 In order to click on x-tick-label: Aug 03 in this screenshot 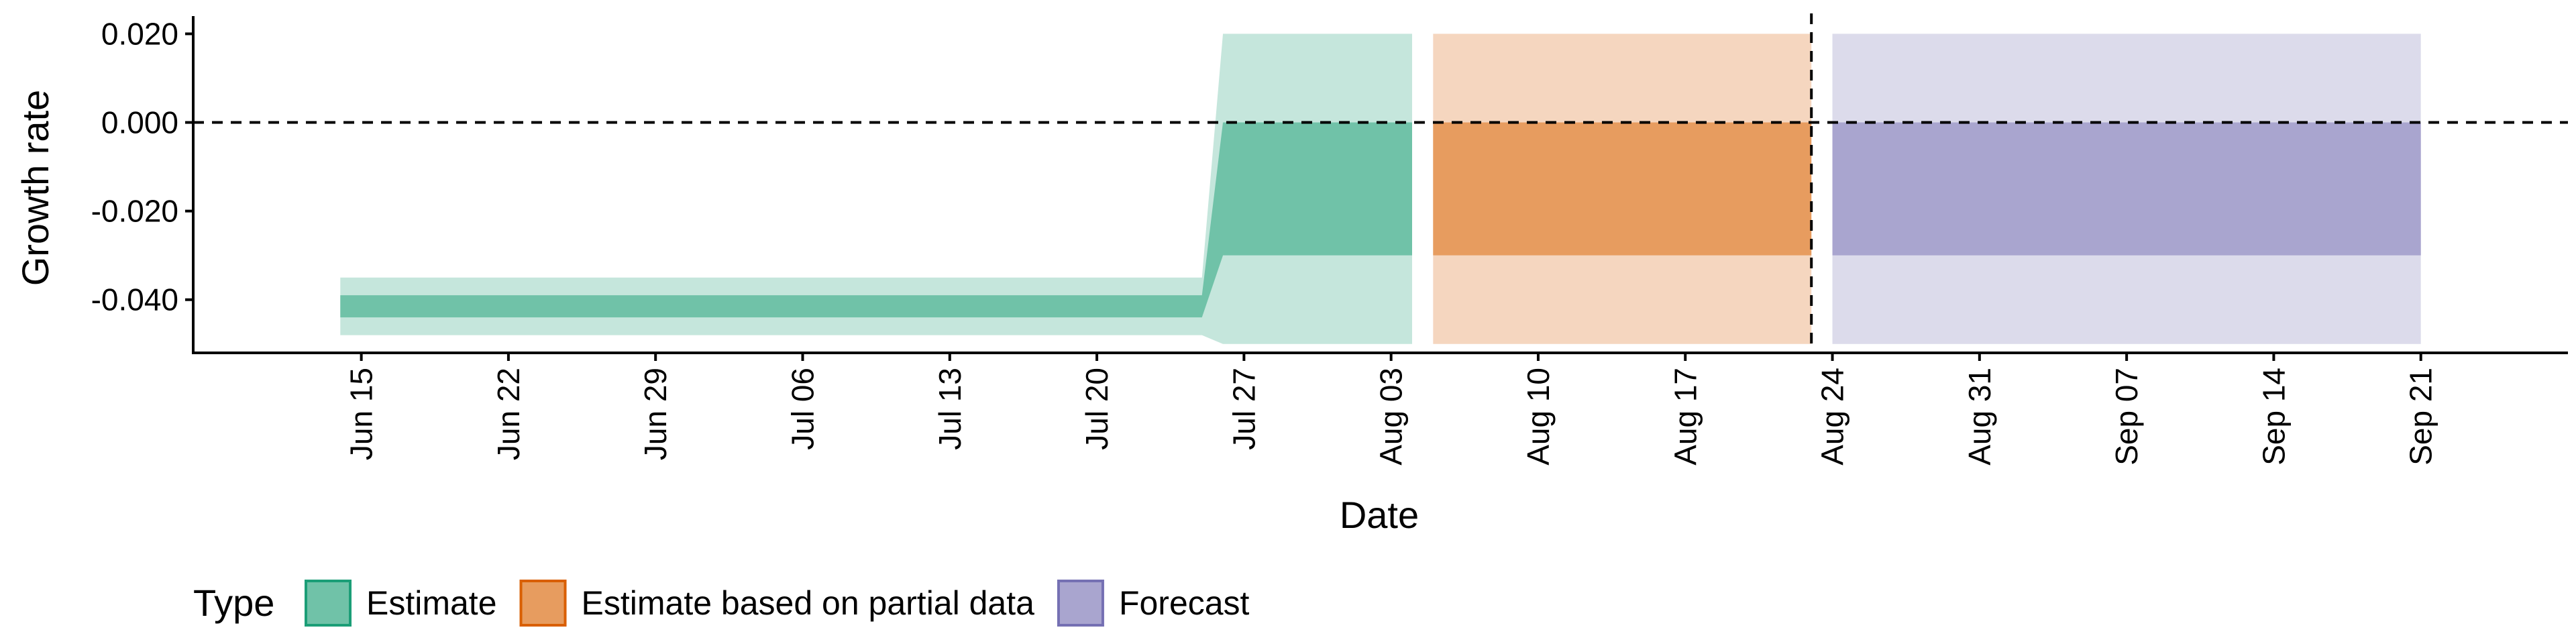, I will do `click(1391, 417)`.